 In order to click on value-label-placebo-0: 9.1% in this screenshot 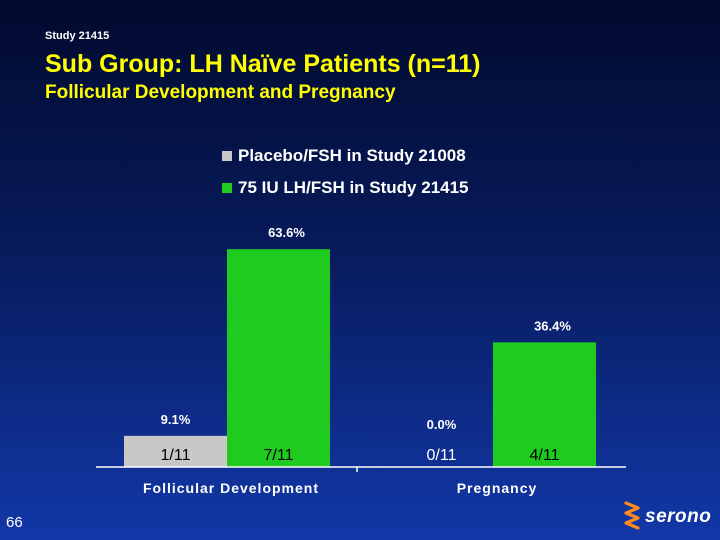, I will do `click(176, 419)`.